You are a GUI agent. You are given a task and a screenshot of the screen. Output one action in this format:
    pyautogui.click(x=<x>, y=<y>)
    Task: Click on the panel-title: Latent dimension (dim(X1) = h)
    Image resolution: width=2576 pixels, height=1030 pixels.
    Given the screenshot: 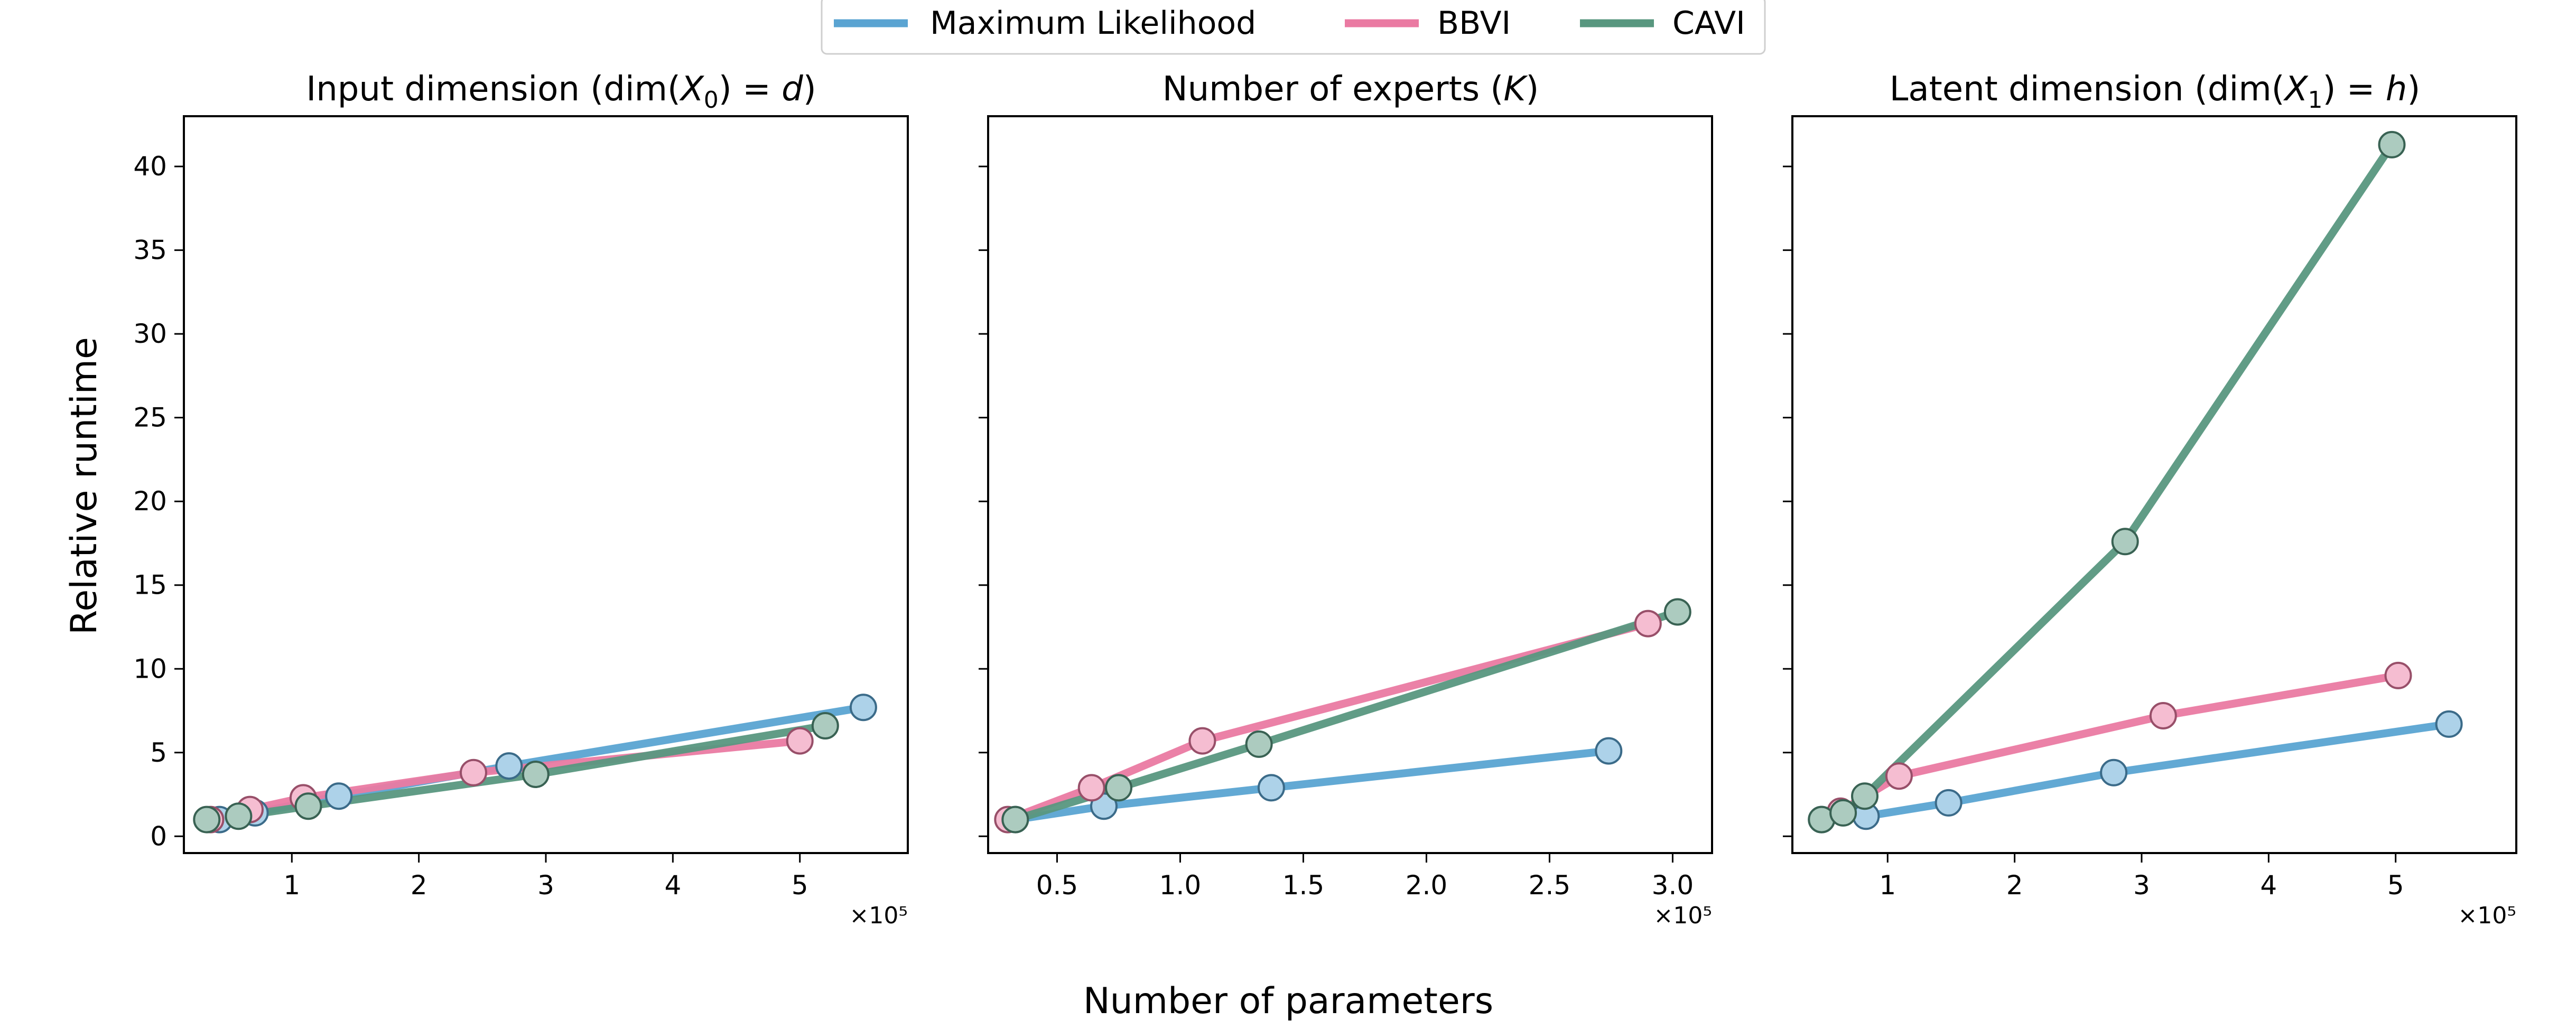 What is the action you would take?
    pyautogui.click(x=2155, y=92)
    